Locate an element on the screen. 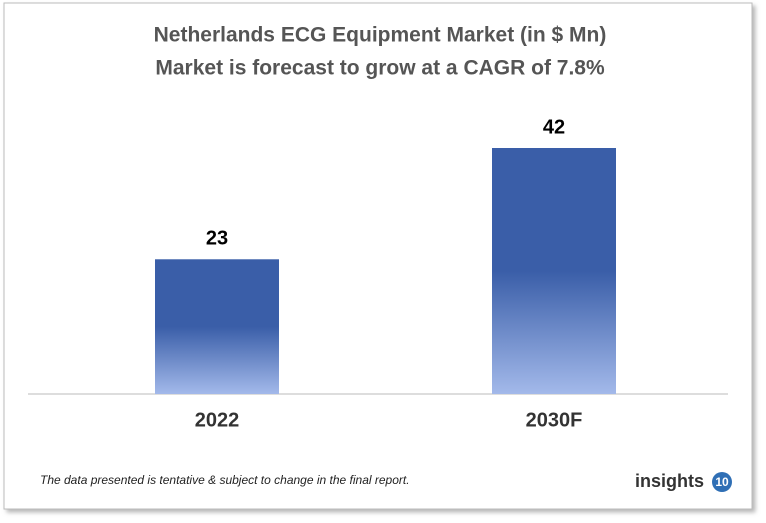 This screenshot has width=766, height=523. logo-badge-text: 10 is located at coordinates (722, 482).